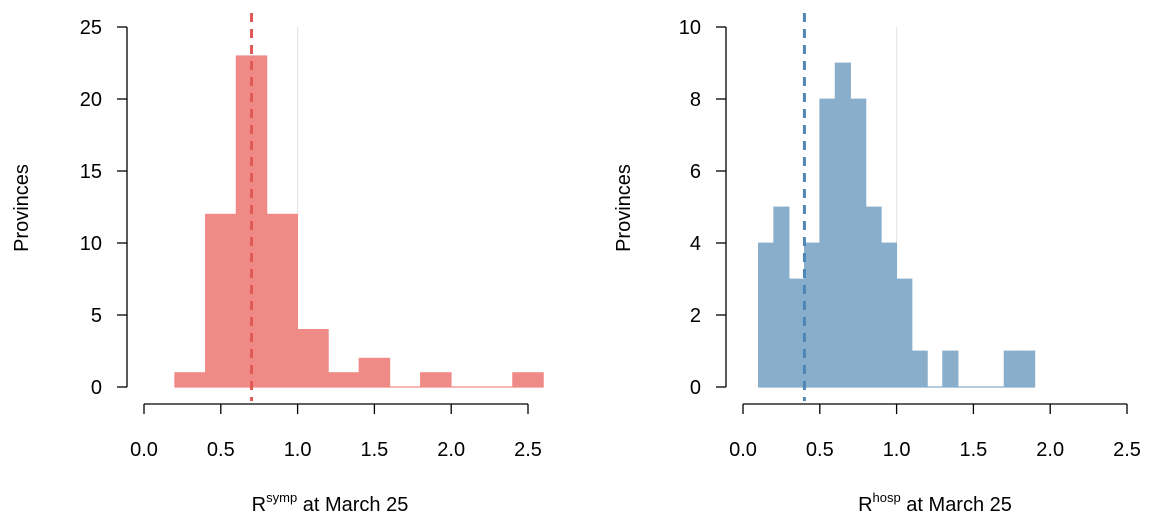 This screenshot has width=1152, height=530. Describe the element at coordinates (695, 244) in the screenshot. I see `y-tick-label: 4` at that location.